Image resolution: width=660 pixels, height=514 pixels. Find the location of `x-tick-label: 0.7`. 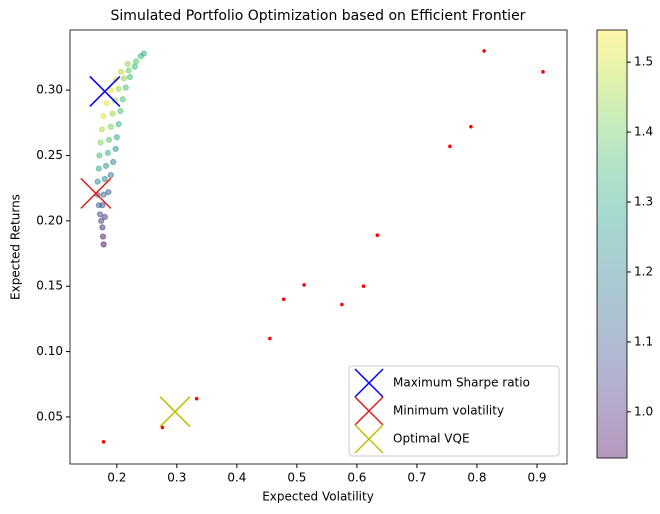

x-tick-label: 0.7 is located at coordinates (416, 478).